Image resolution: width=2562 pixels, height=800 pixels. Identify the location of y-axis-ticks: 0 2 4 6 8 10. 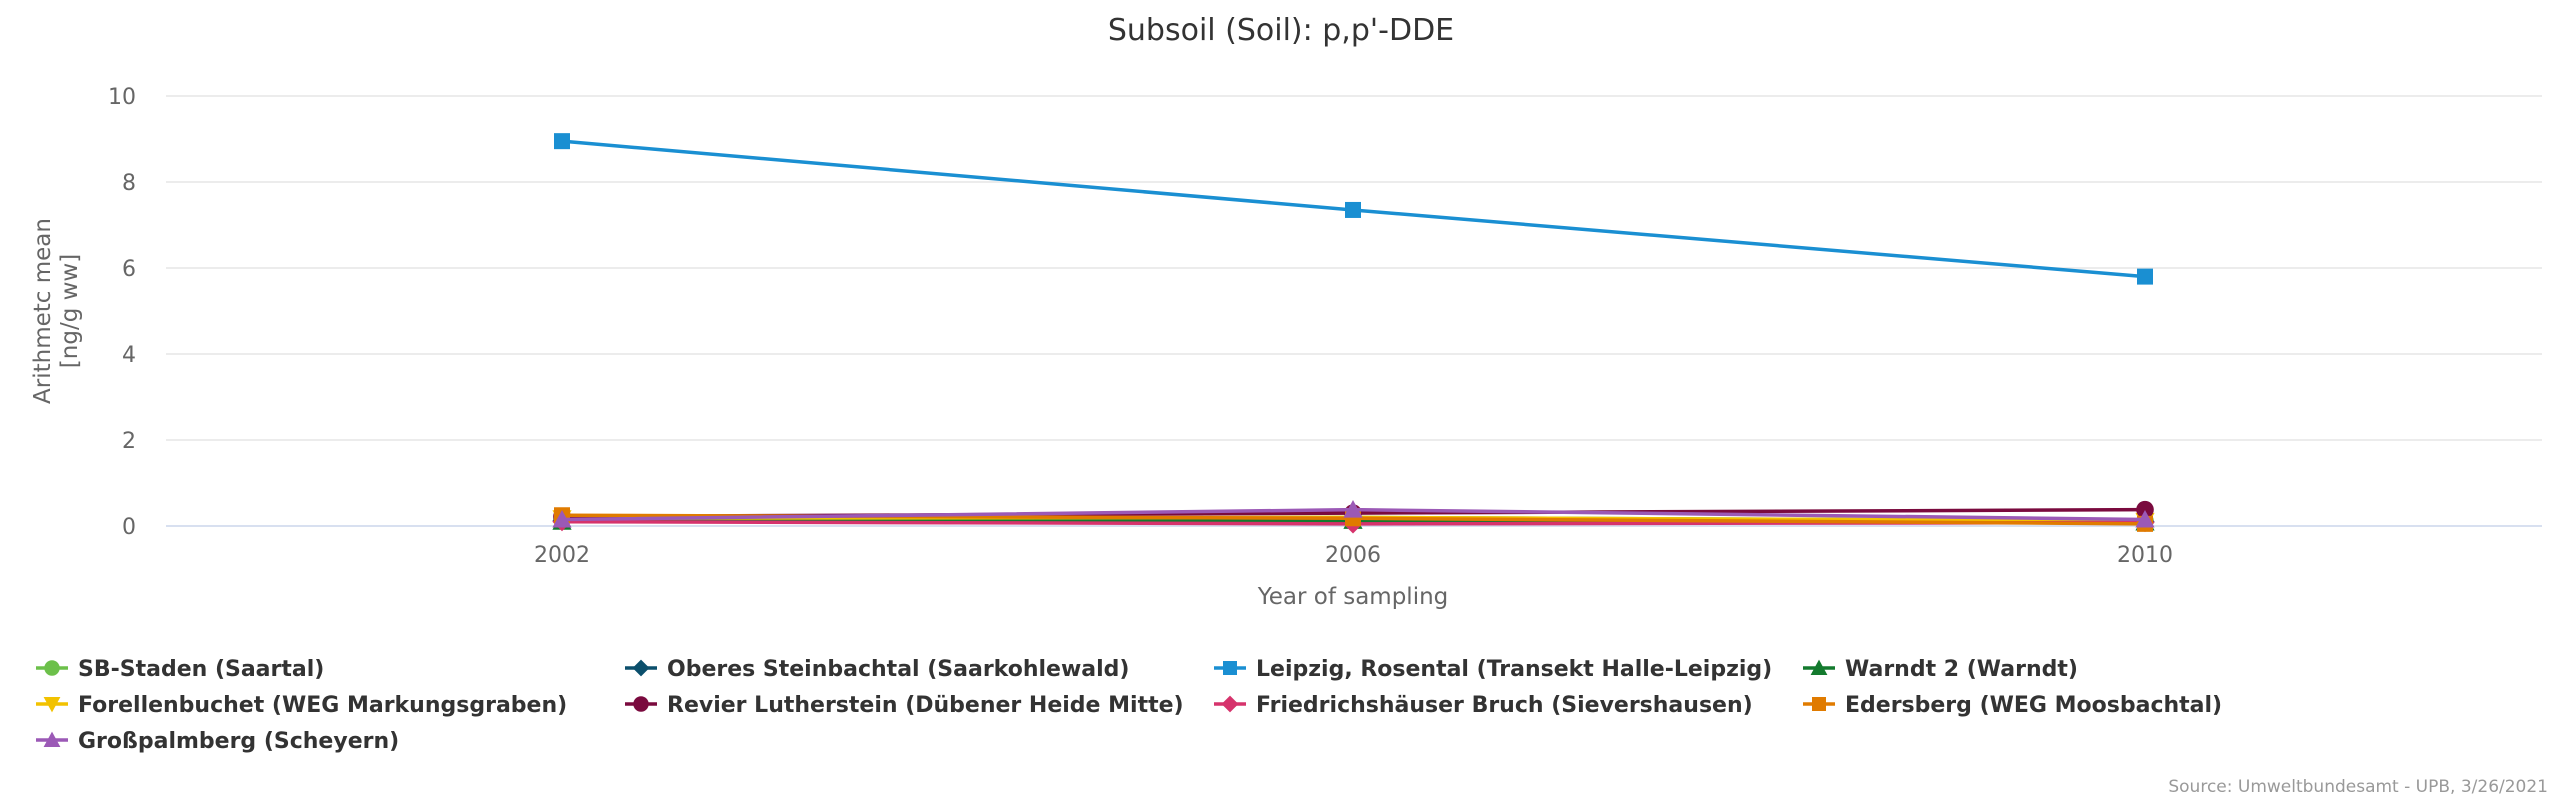
(122, 312).